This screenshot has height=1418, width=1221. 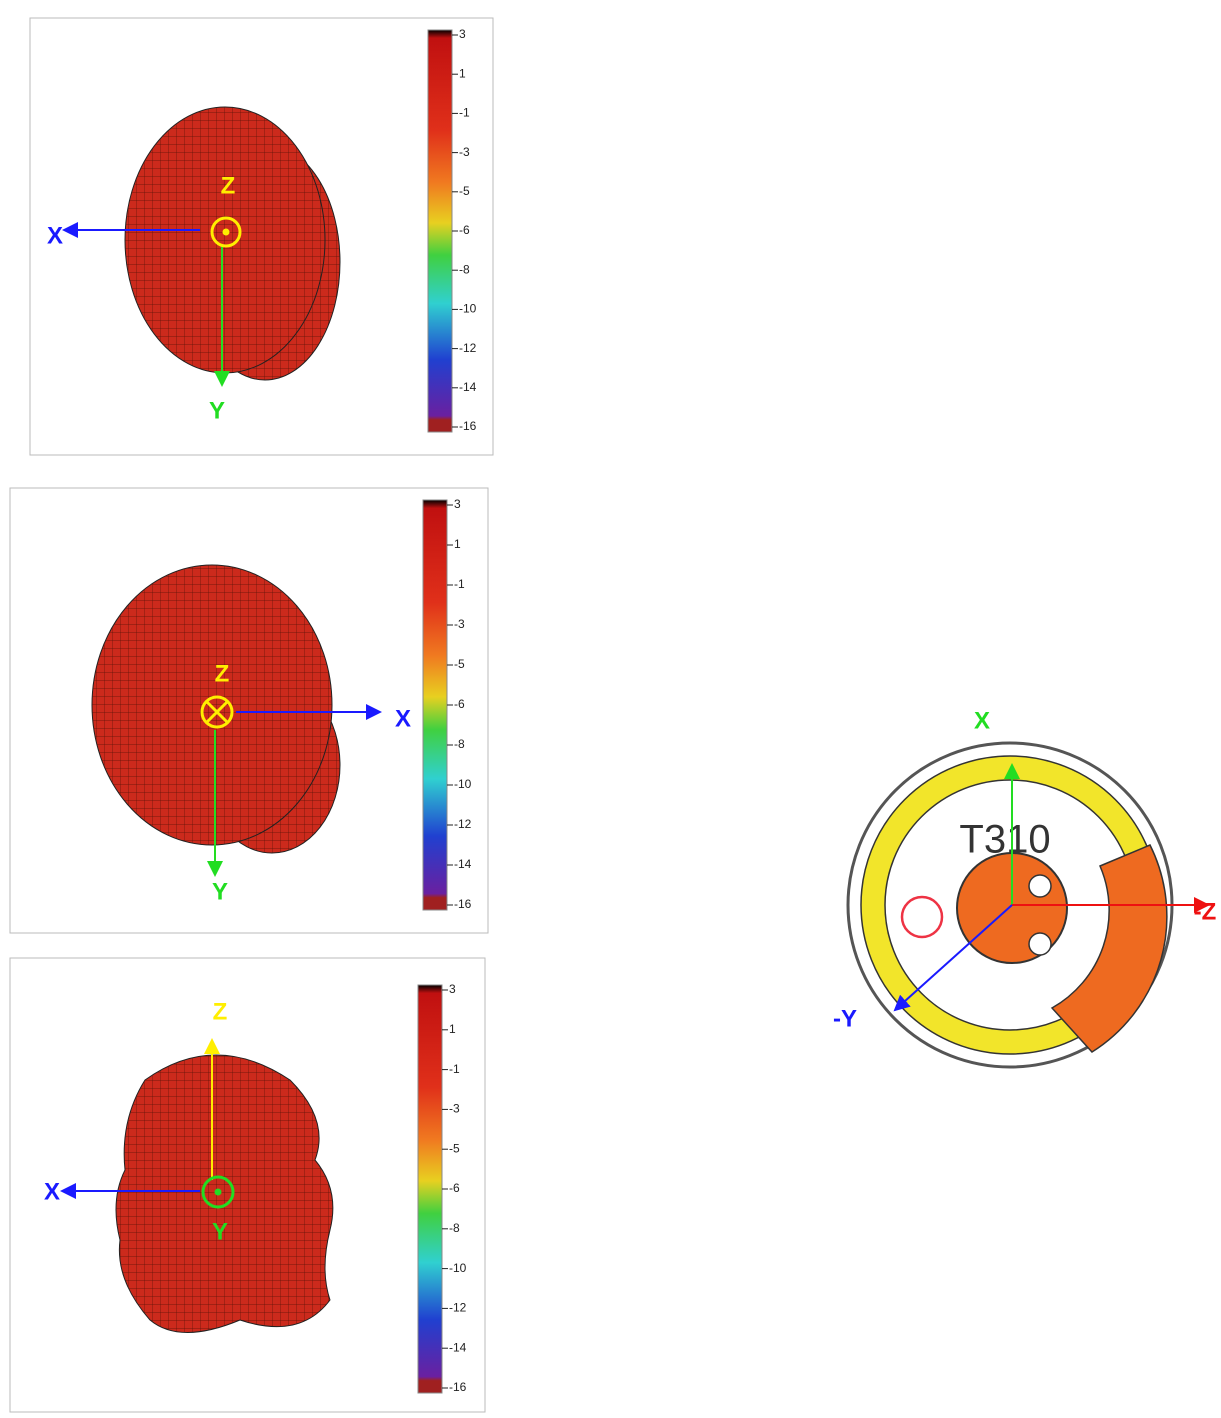 I want to click on y-axis-arrow, so click(x=953, y=958).